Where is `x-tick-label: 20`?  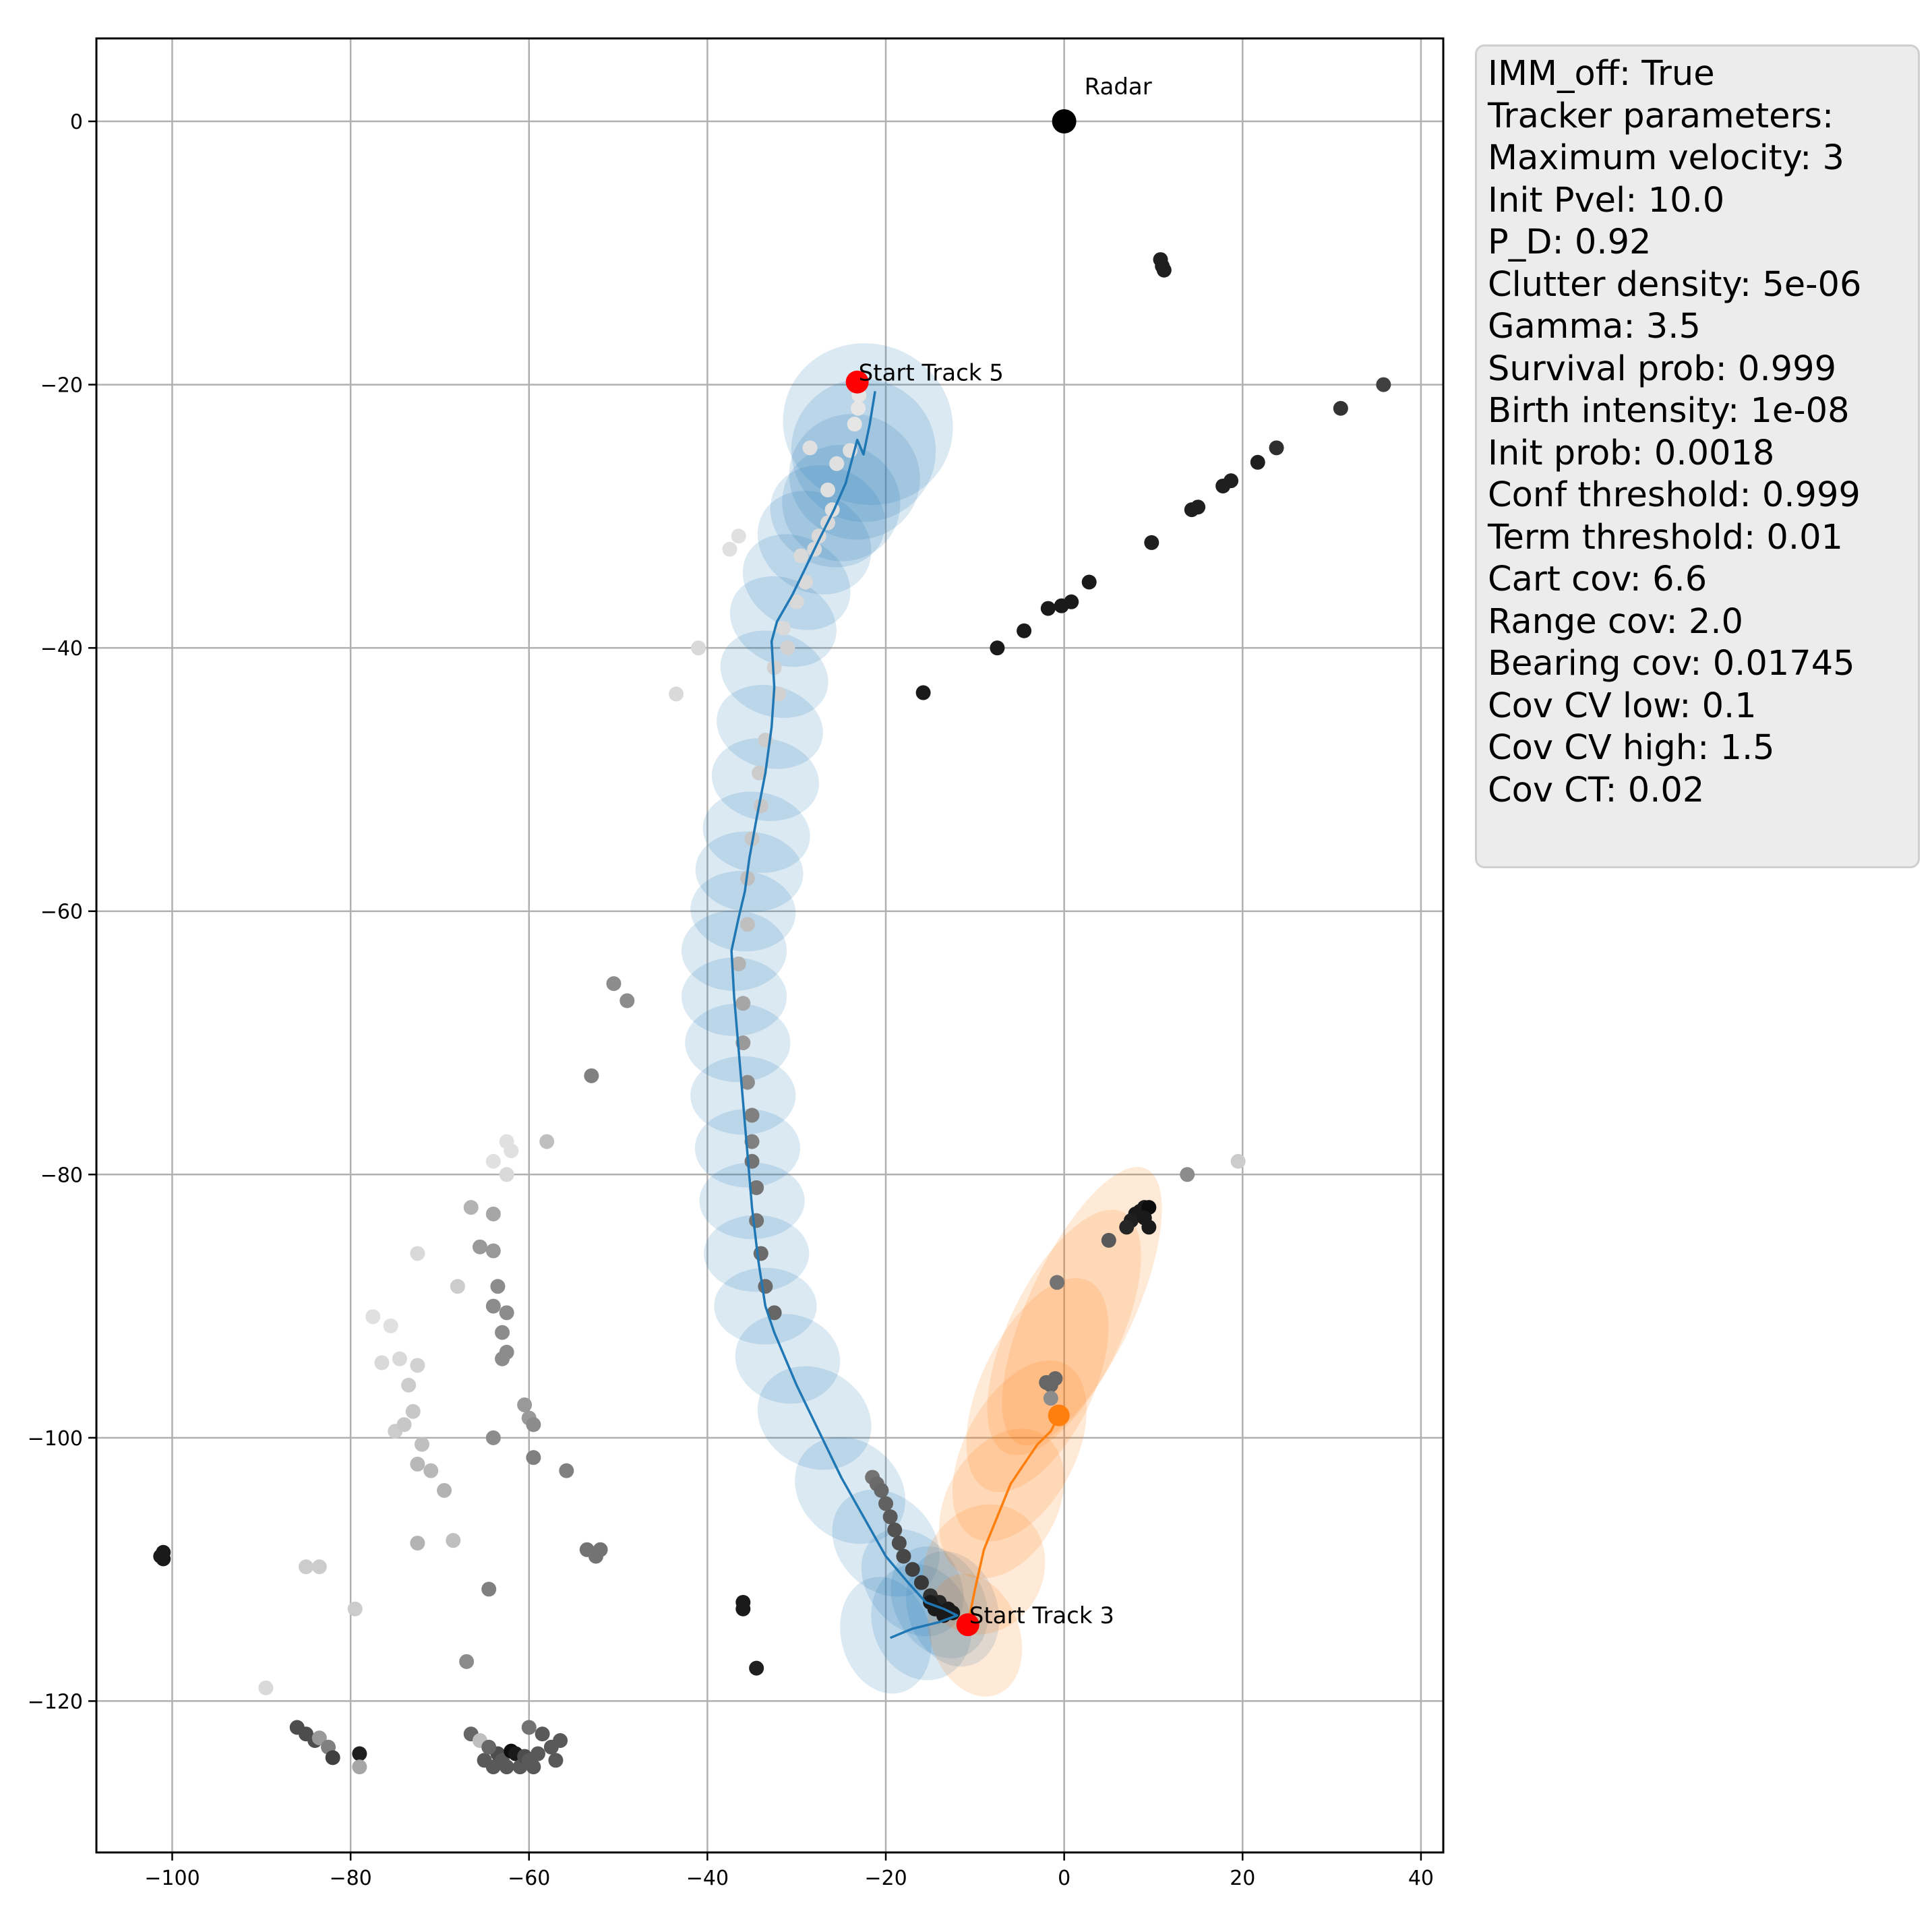
x-tick-label: 20 is located at coordinates (1242, 1878).